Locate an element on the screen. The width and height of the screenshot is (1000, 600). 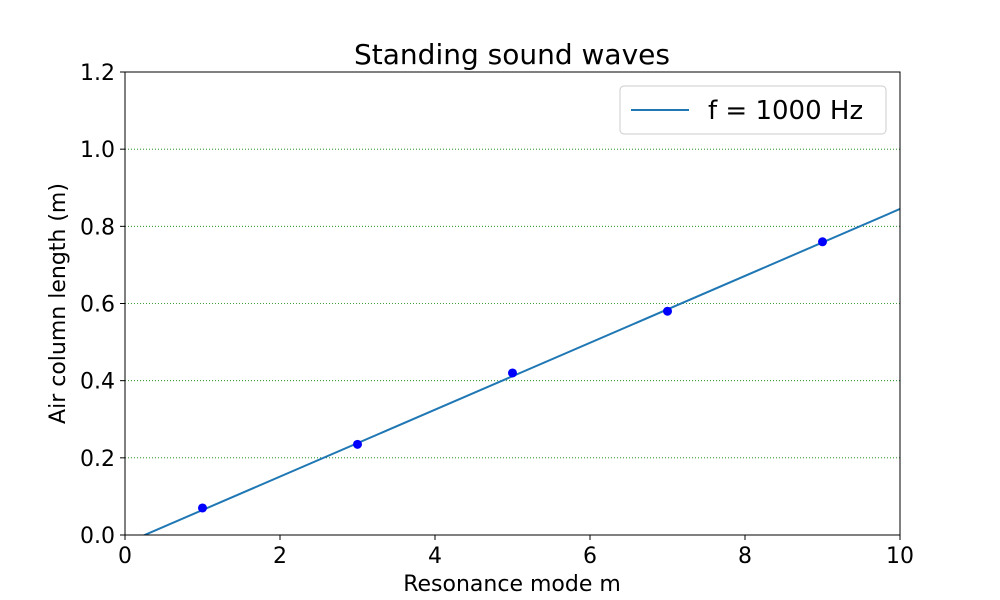
y-tick-label: 0.2 is located at coordinates (97, 459).